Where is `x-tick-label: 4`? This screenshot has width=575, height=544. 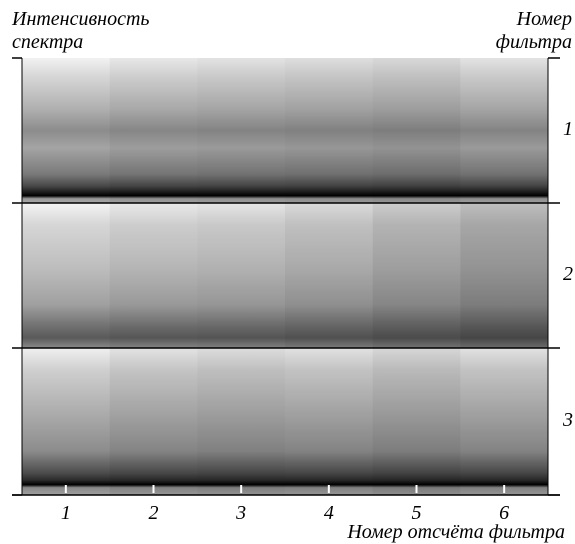 x-tick-label: 4 is located at coordinates (329, 513).